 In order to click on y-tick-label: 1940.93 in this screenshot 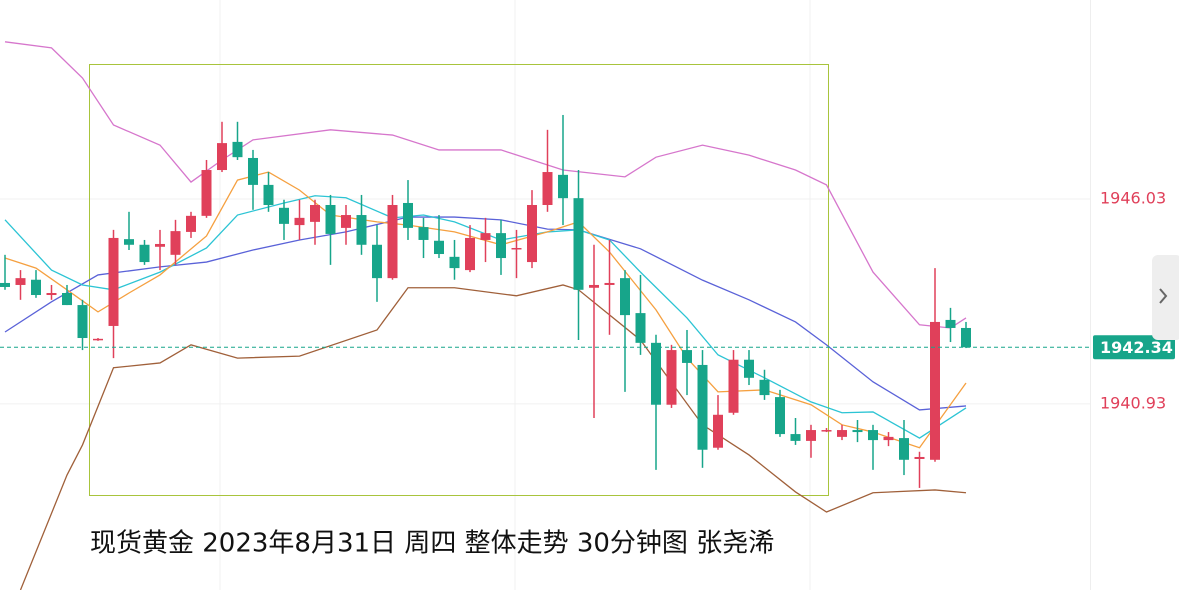, I will do `click(1133, 402)`.